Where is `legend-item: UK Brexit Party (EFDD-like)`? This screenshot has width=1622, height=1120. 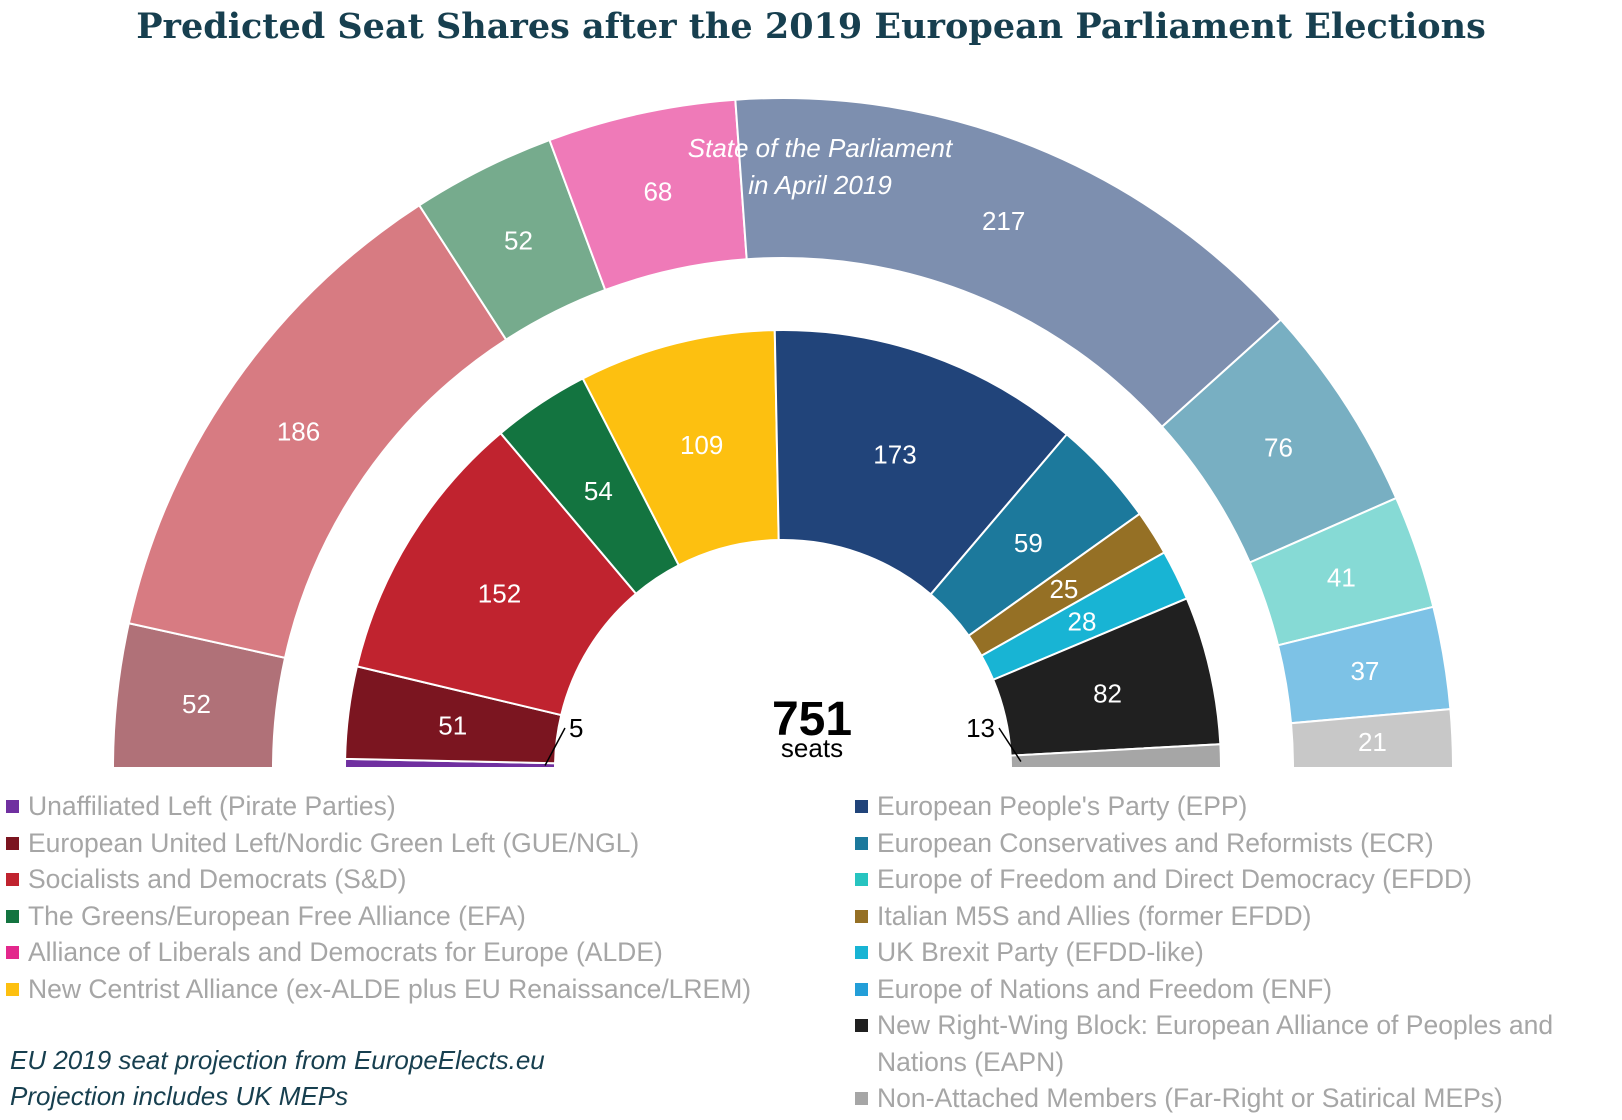
legend-item: UK Brexit Party (EFDD-like) is located at coordinates (1235, 952).